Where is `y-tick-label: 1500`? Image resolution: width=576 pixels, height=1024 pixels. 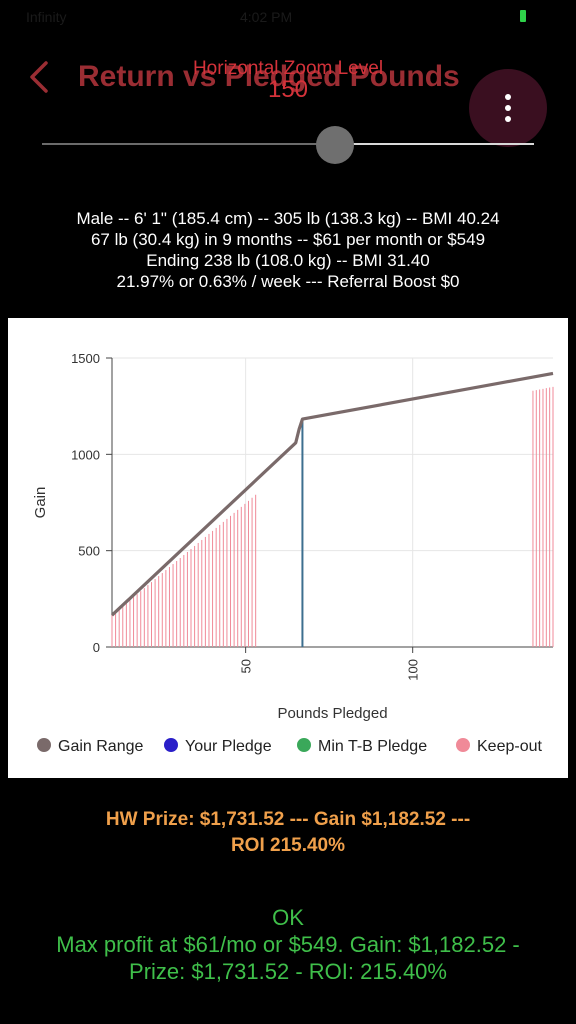
y-tick-label: 1500 is located at coordinates (85, 358).